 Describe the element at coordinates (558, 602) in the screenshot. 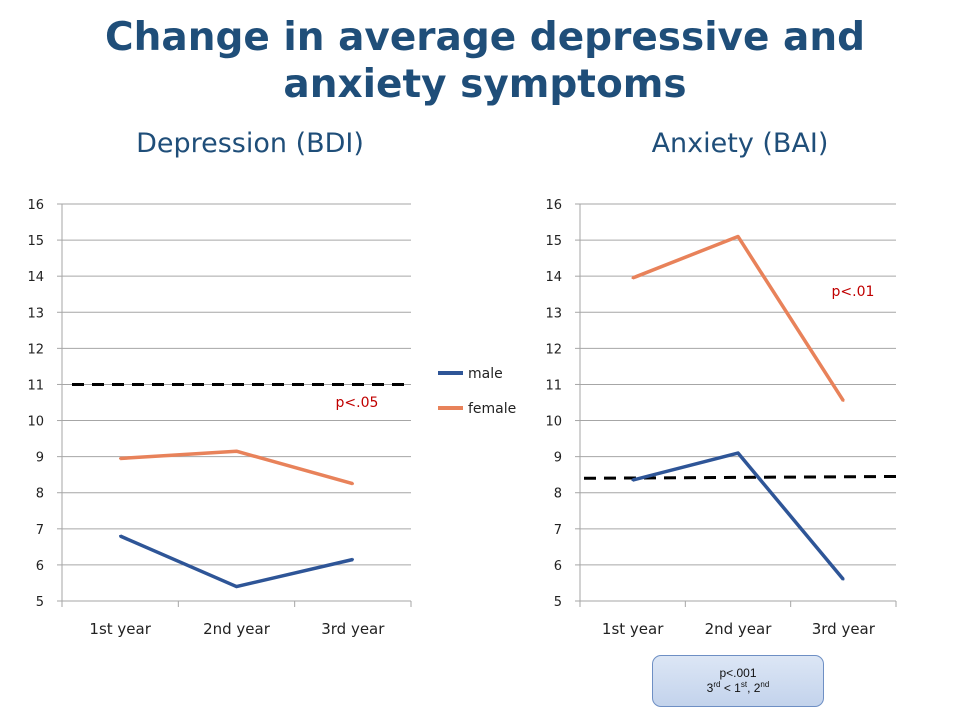

I see `anxiety-y-tick-label: 5` at that location.